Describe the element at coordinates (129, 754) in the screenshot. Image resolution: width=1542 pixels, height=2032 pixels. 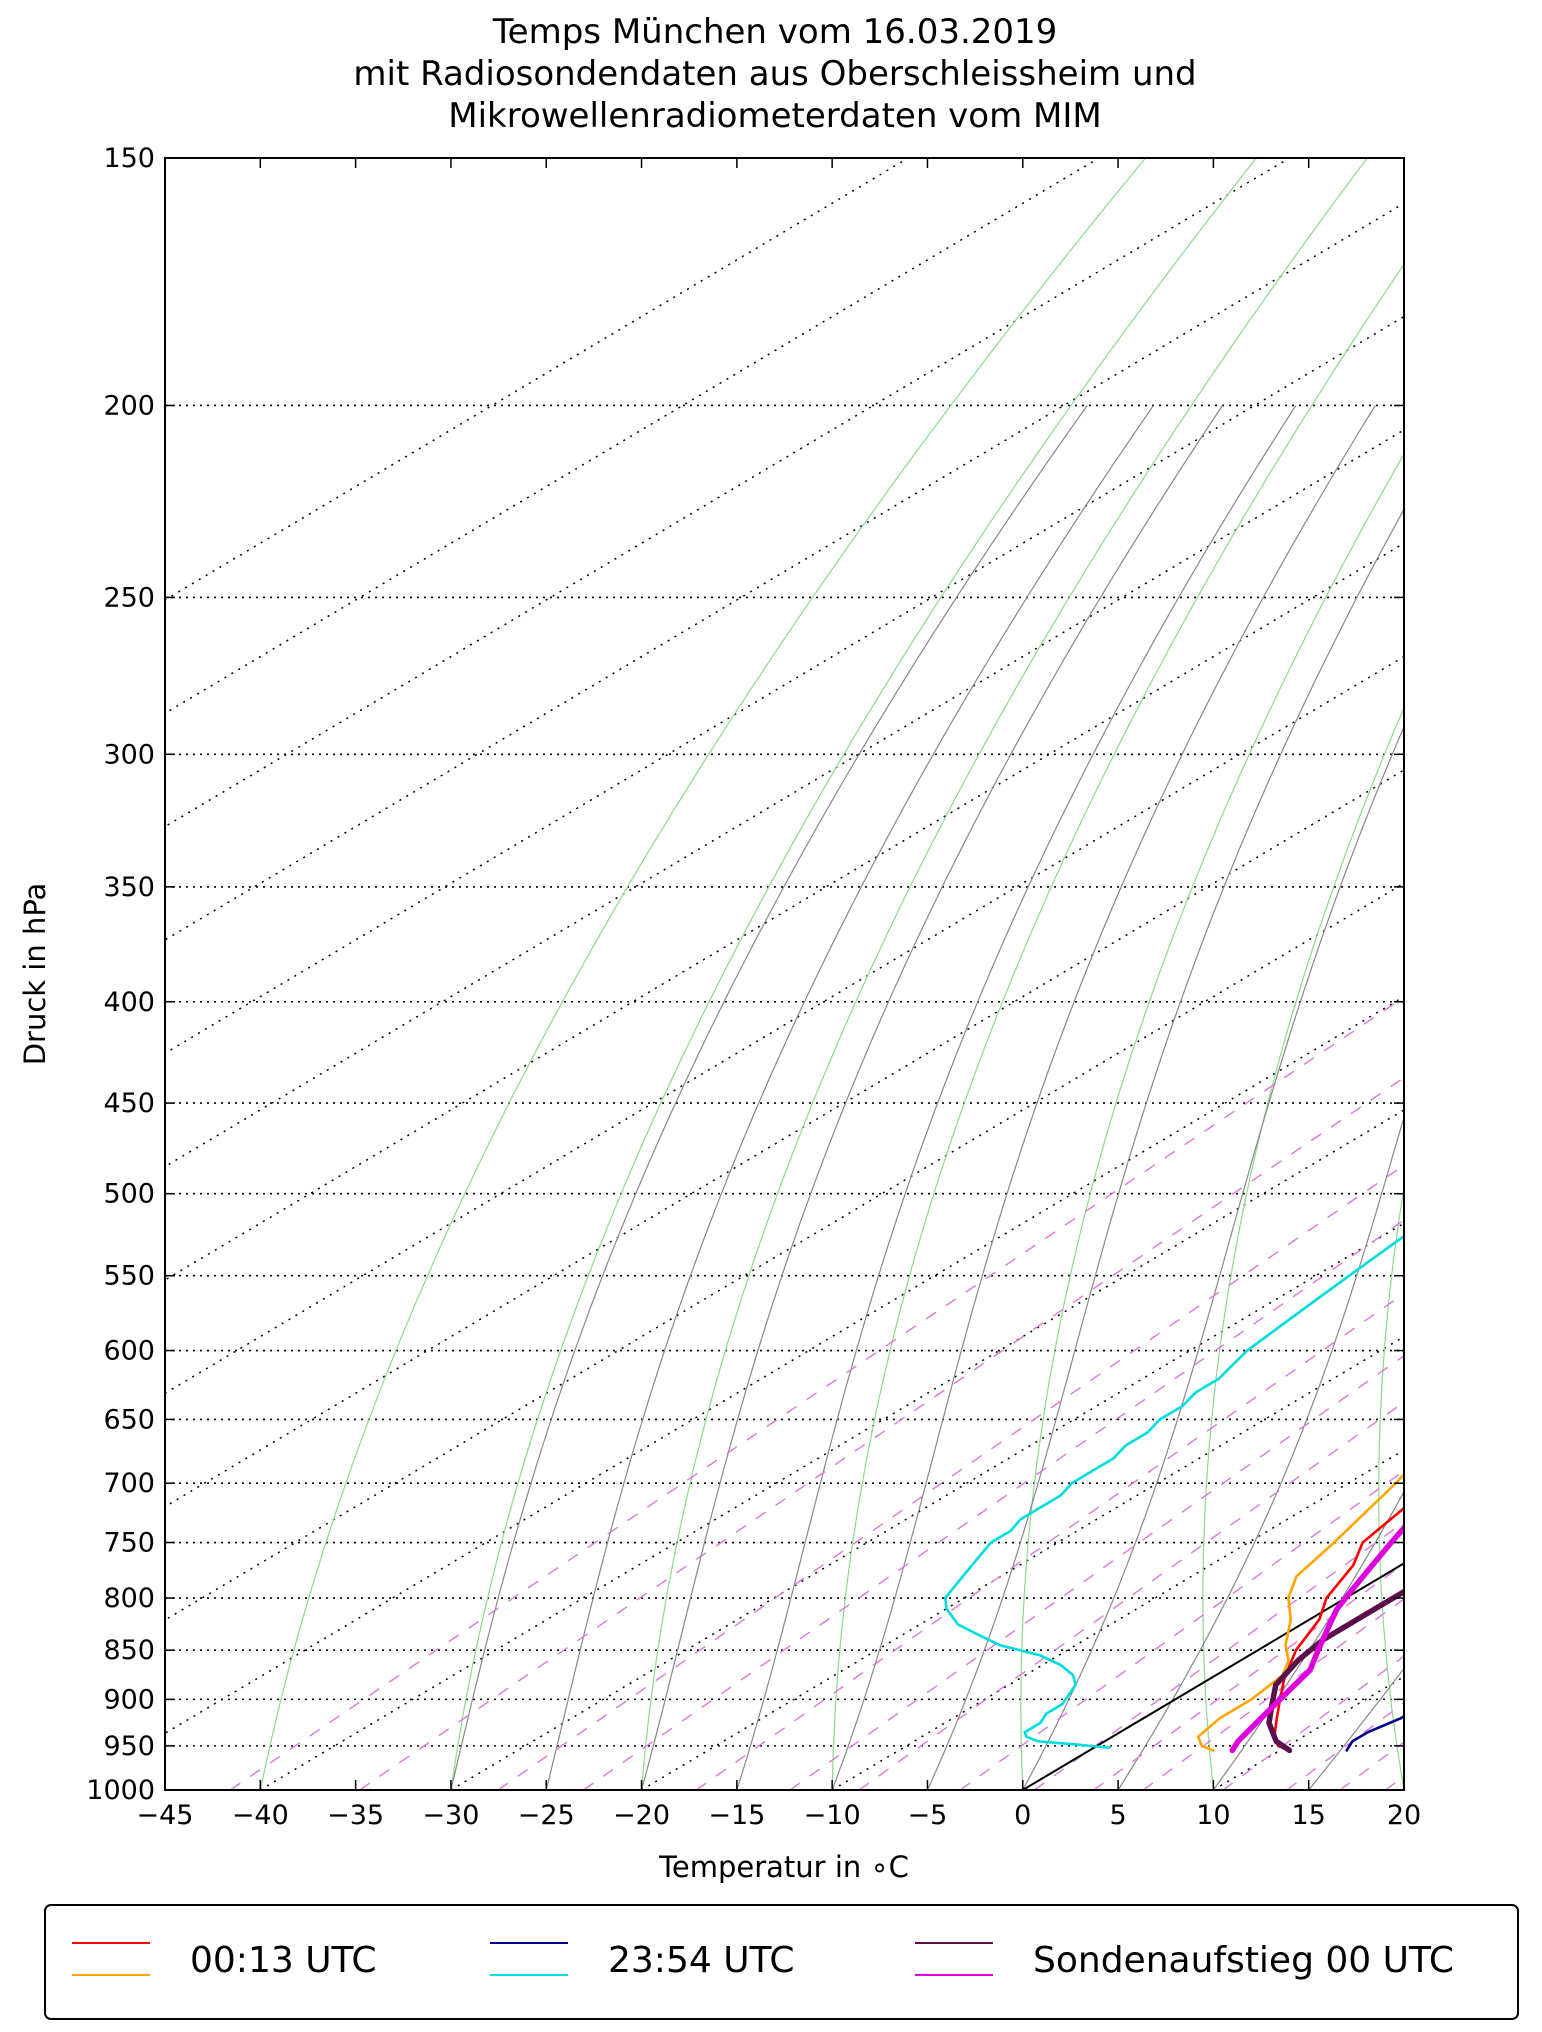
I see `y-tick-label: 300` at that location.